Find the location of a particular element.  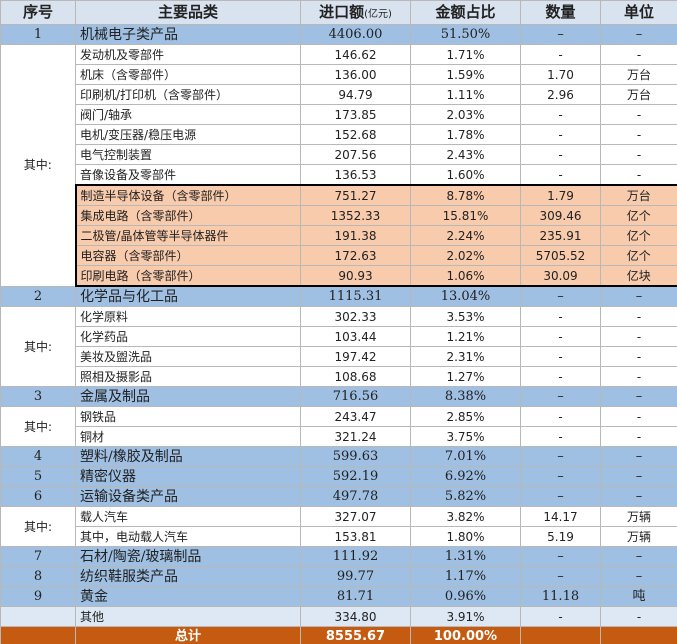

item-row: 其中: 载人汽车 327.07 3.82% 14.17 万辆 is located at coordinates (338, 526).